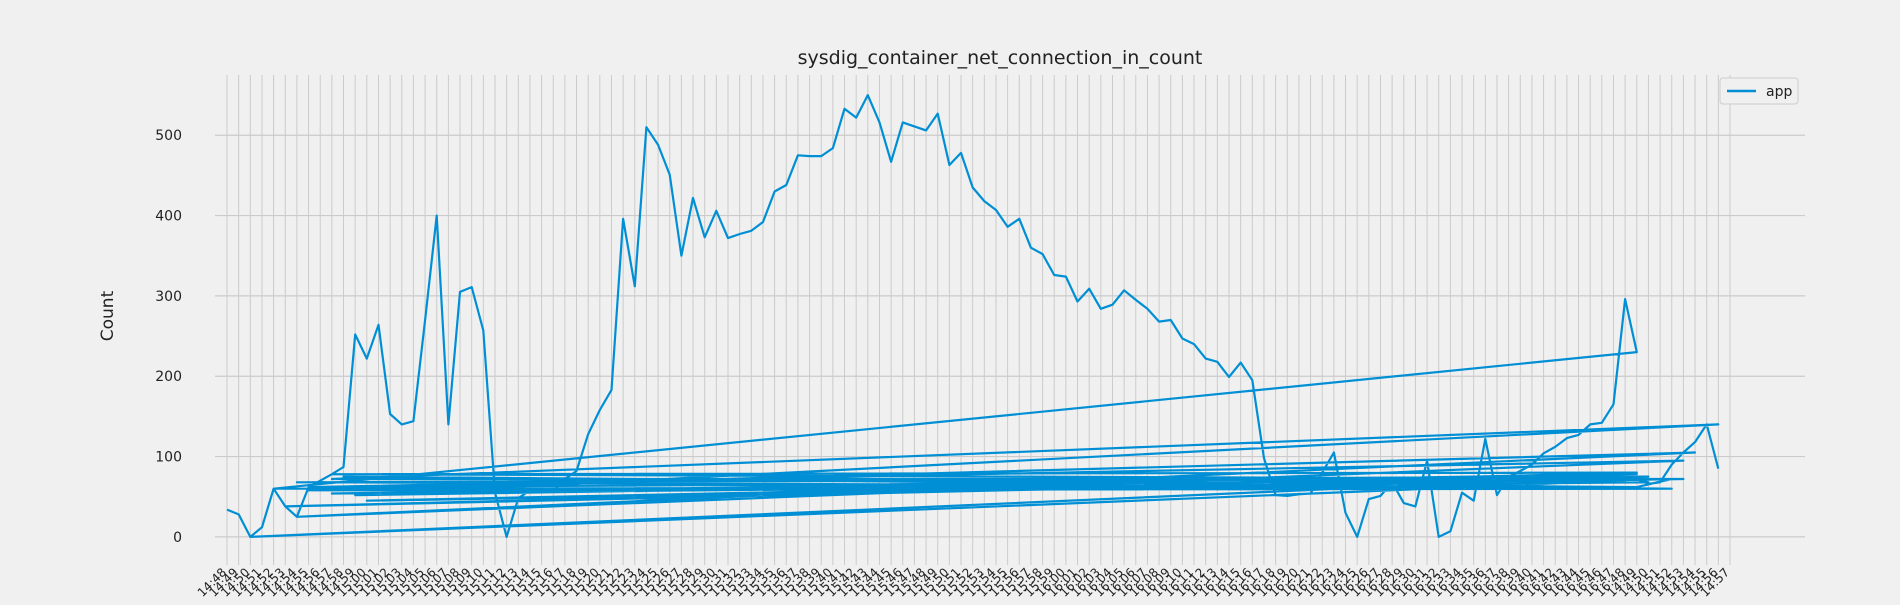 The height and width of the screenshot is (605, 1900). I want to click on y-tick-label: 500, so click(168, 136).